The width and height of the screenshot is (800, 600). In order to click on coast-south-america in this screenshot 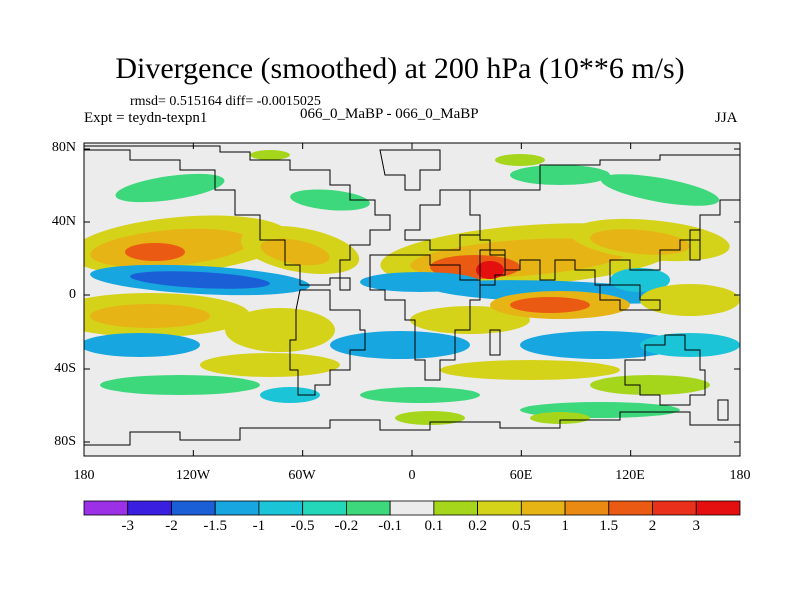, I will do `click(327, 342)`.